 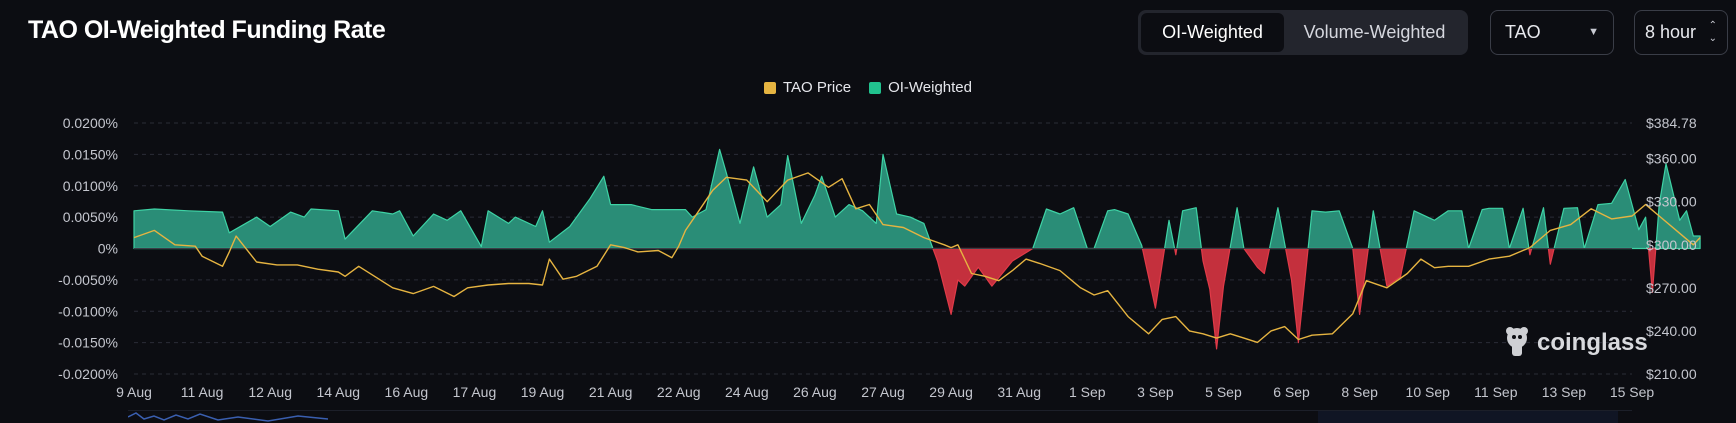 I want to click on coinglass-logo-icon, so click(x=1517, y=341).